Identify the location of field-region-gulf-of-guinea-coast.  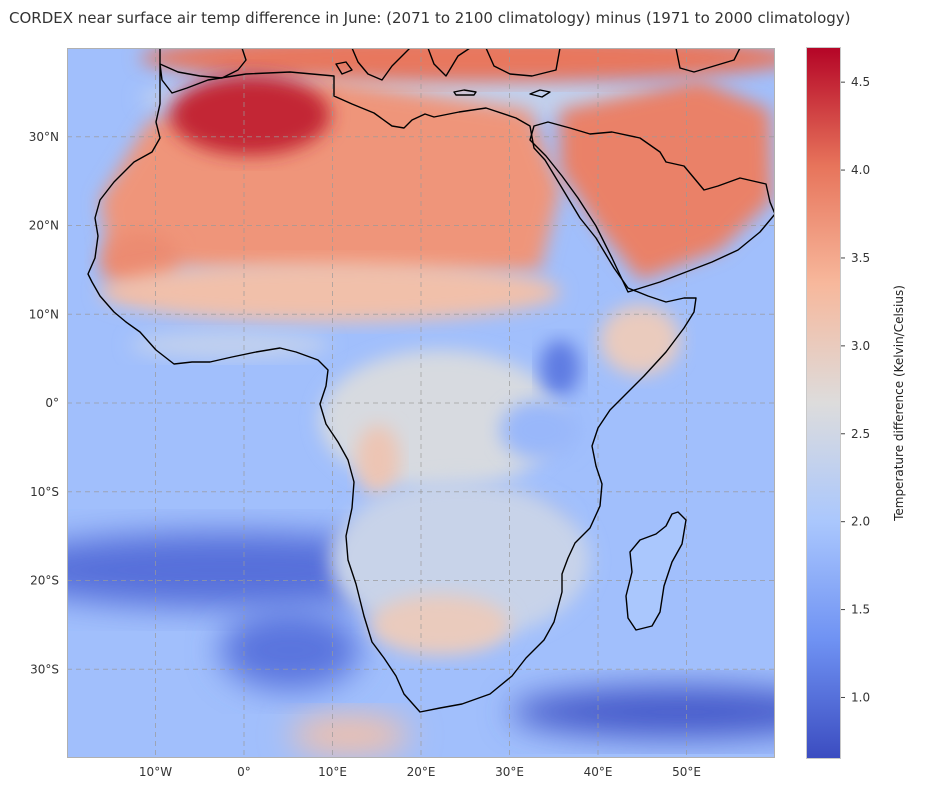
(230, 345).